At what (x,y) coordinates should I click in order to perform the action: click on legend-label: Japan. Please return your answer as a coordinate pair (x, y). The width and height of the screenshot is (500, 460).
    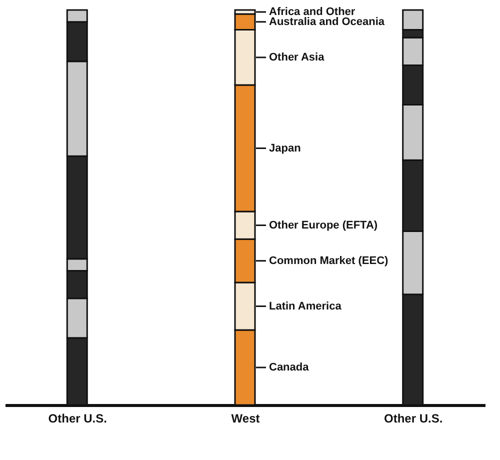
    Looking at the image, I should click on (285, 148).